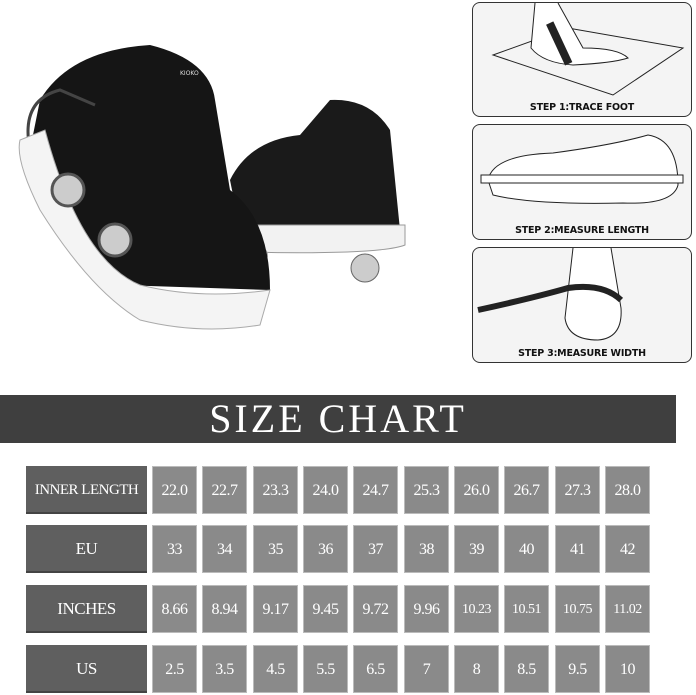  Describe the element at coordinates (476, 669) in the screenshot. I see `size-cell: 8` at that location.